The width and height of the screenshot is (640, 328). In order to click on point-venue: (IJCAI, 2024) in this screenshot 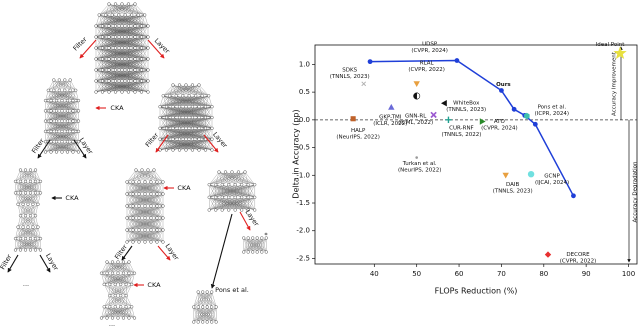, I will do `click(552, 183)`.